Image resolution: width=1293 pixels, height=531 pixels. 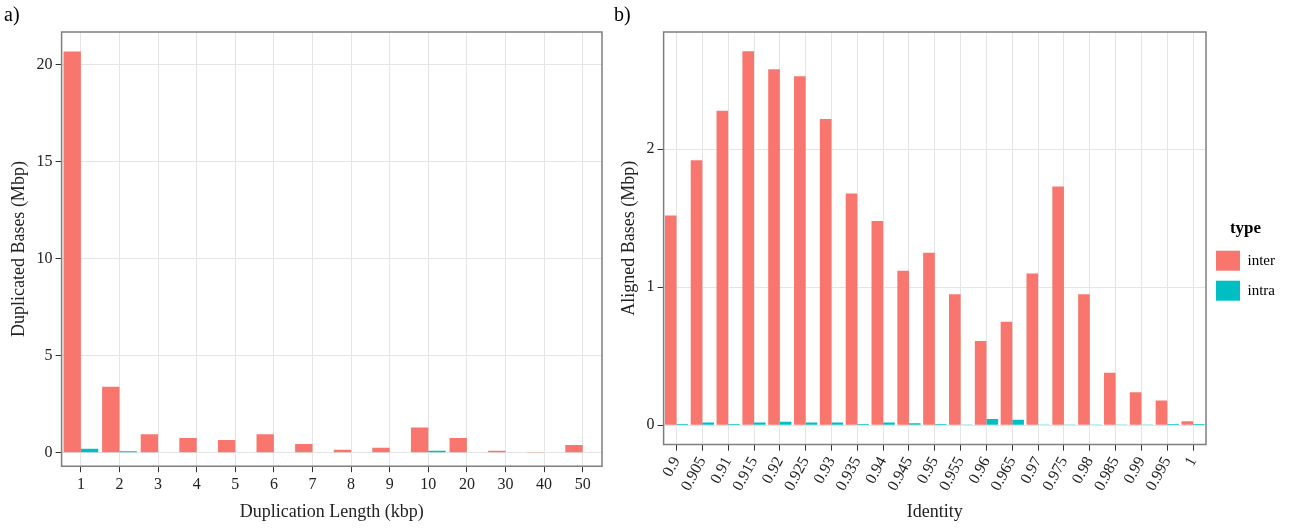 I want to click on x-tick-label: 4, so click(x=196, y=483).